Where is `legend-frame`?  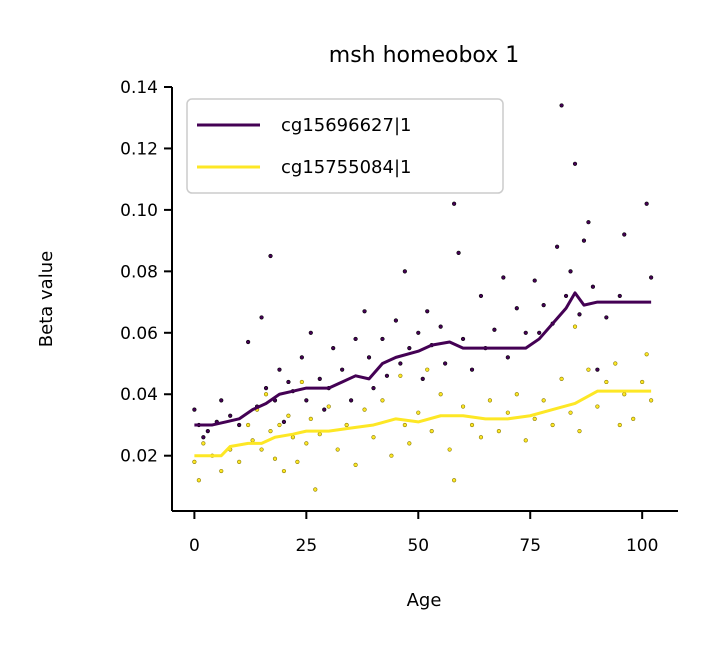 legend-frame is located at coordinates (345, 146).